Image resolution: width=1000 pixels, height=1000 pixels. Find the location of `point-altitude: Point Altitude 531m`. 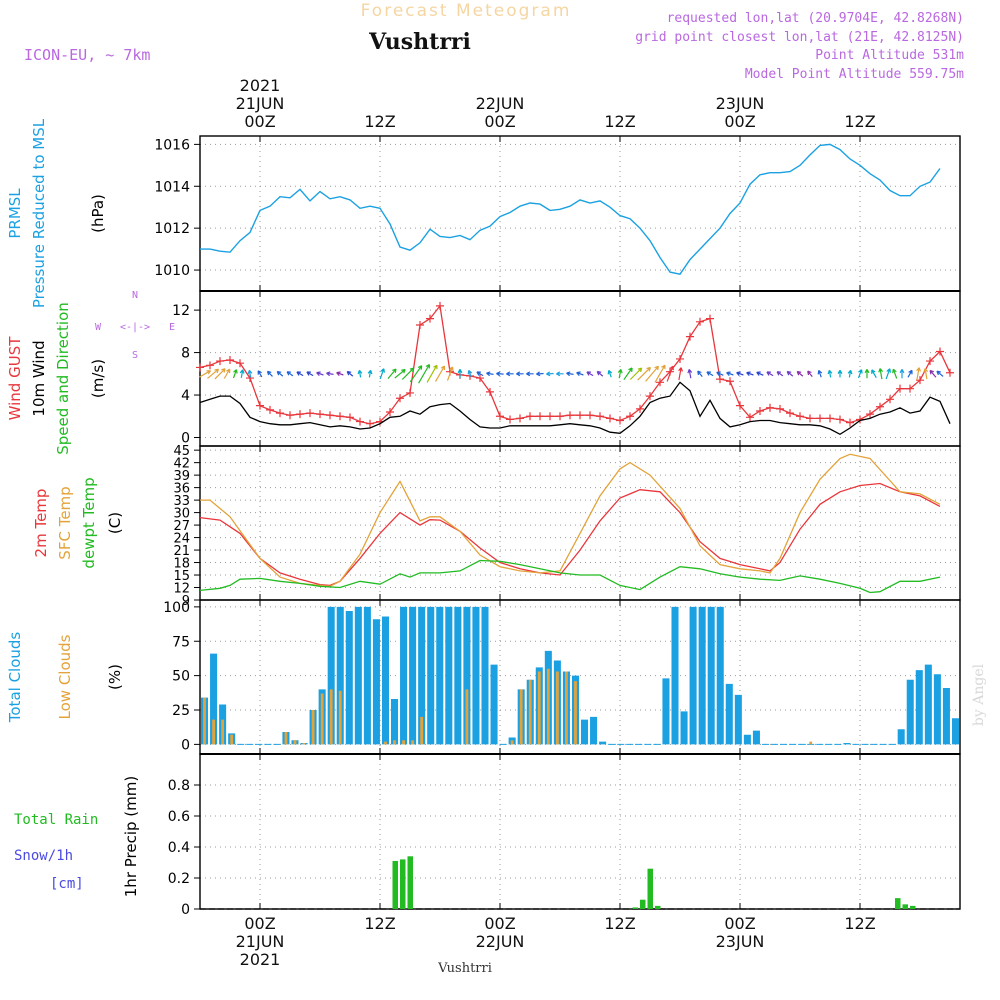

point-altitude: Point Altitude 531m is located at coordinates (889, 55).